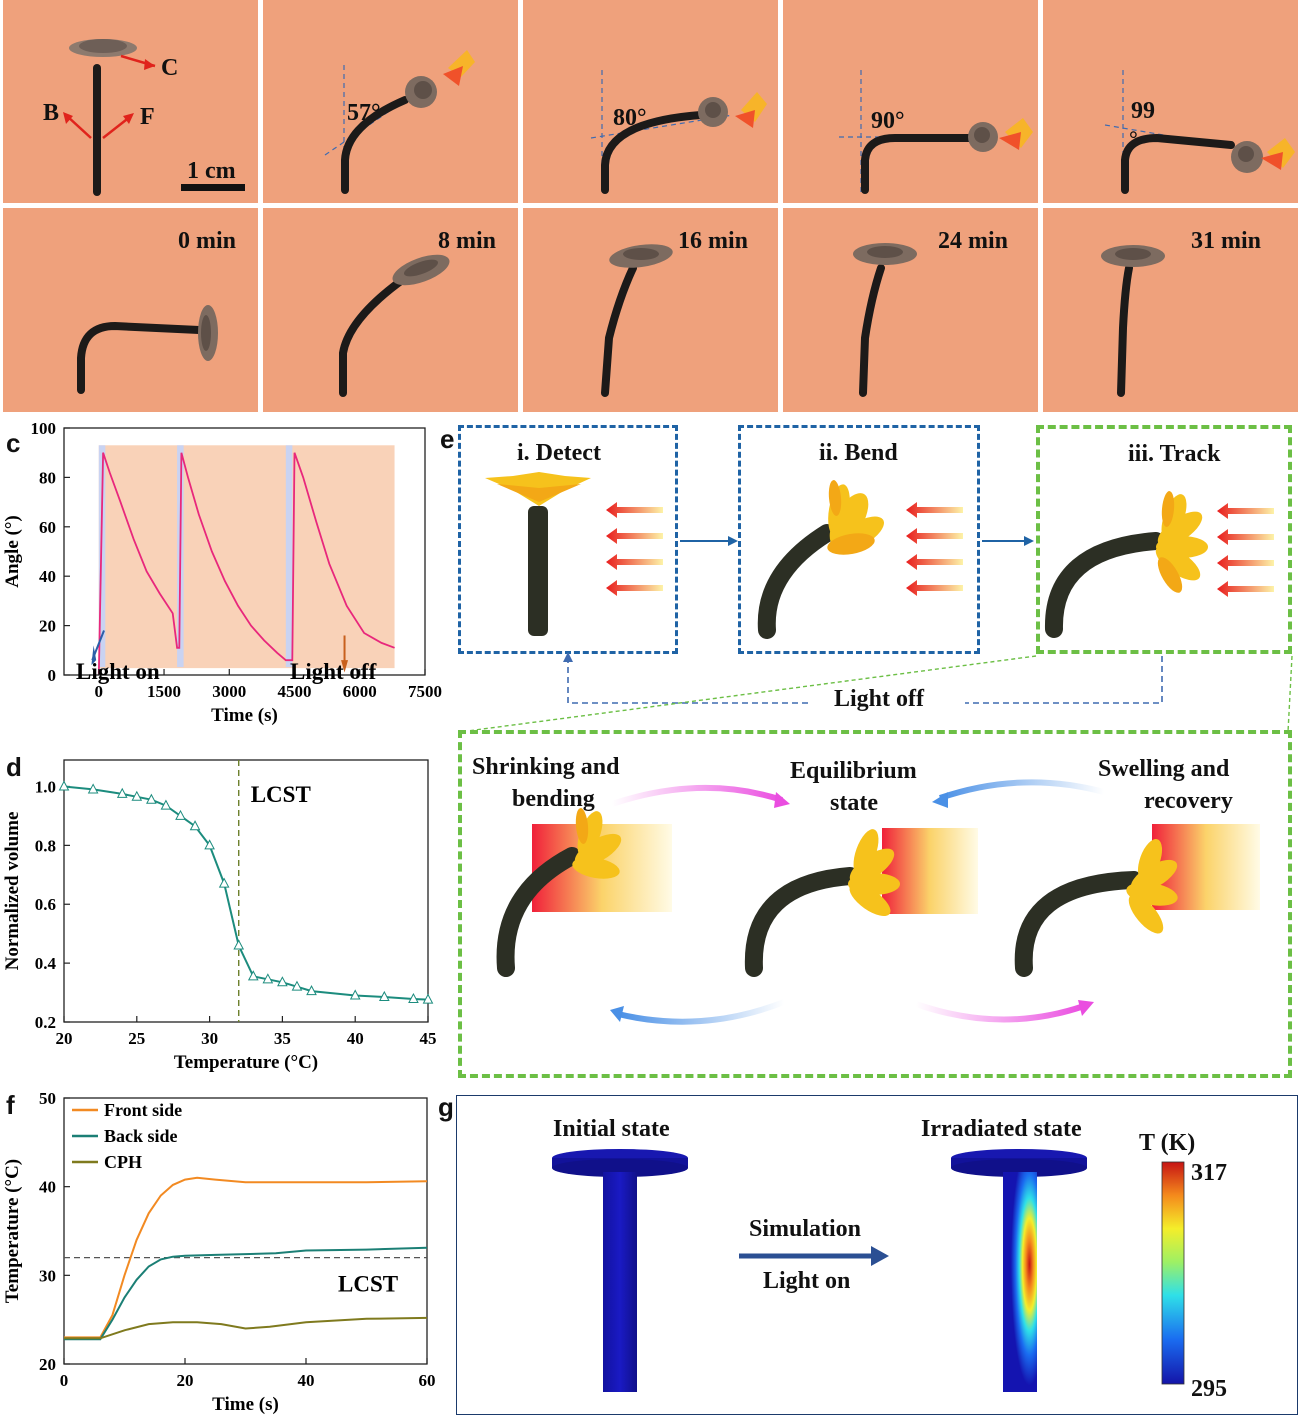 Image resolution: width=1299 pixels, height=1418 pixels. What do you see at coordinates (246, 1062) in the screenshot?
I see `x-axis-label: Temperature (°C)` at bounding box center [246, 1062].